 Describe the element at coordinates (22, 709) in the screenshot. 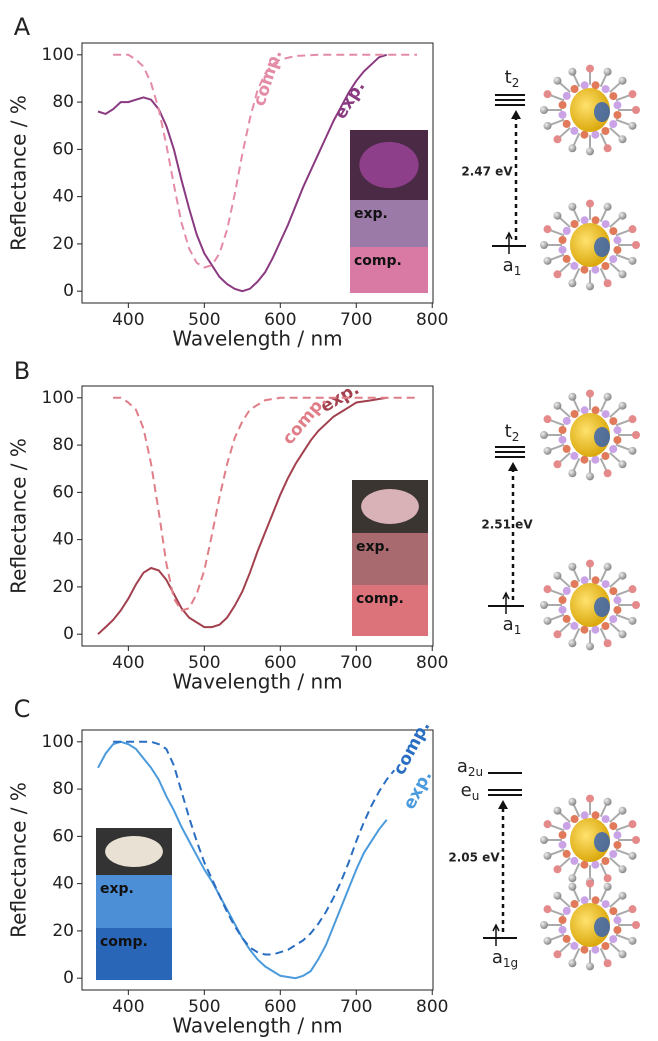

I see `panel-label: C` at that location.